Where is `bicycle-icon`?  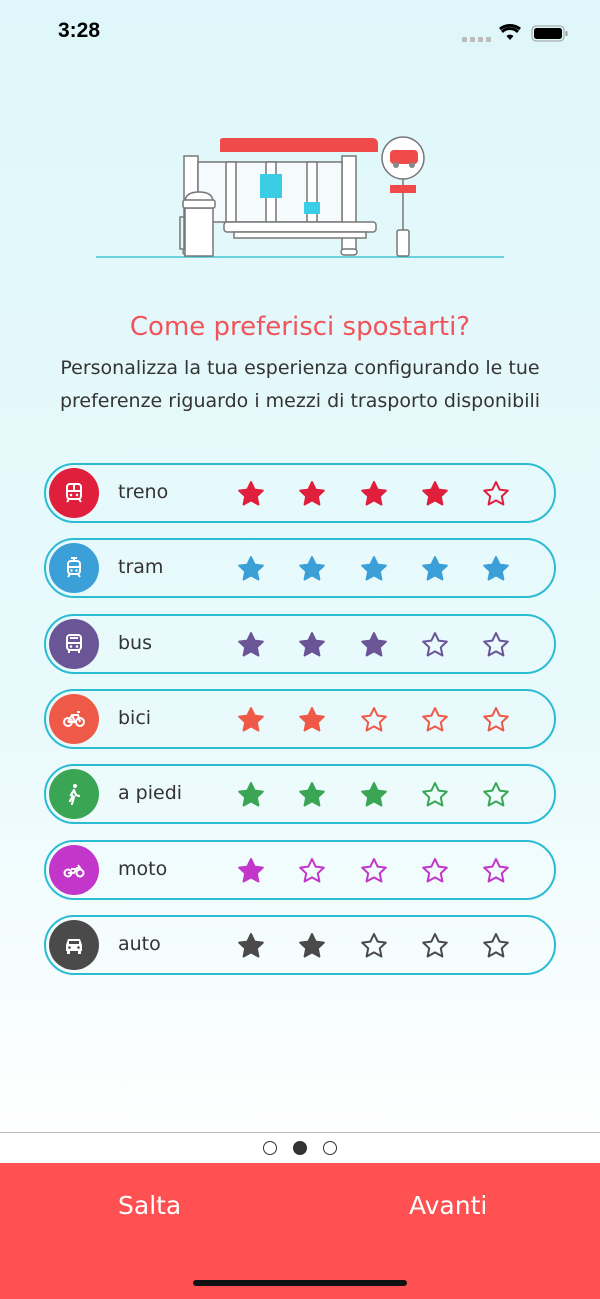 bicycle-icon is located at coordinates (74, 718).